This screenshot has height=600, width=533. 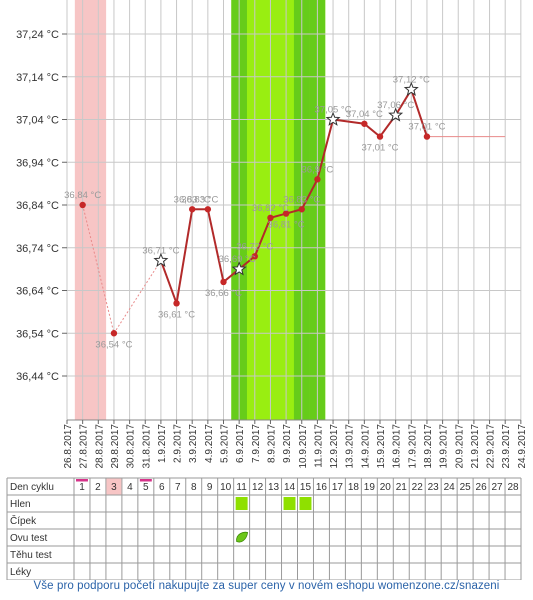 I want to click on cycle-day-number: 14, so click(x=290, y=487).